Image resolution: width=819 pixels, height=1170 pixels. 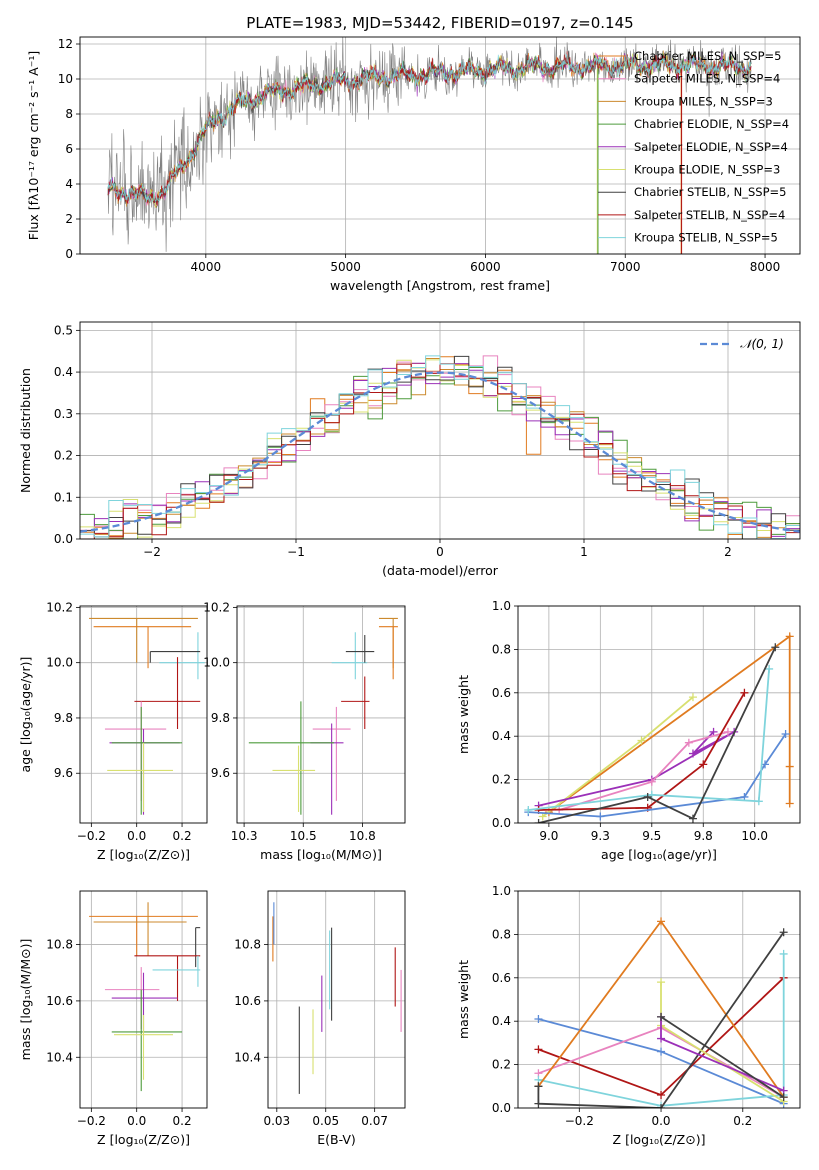 What do you see at coordinates (220, 718) in the screenshot?
I see `y-tick-label: 9.8` at bounding box center [220, 718].